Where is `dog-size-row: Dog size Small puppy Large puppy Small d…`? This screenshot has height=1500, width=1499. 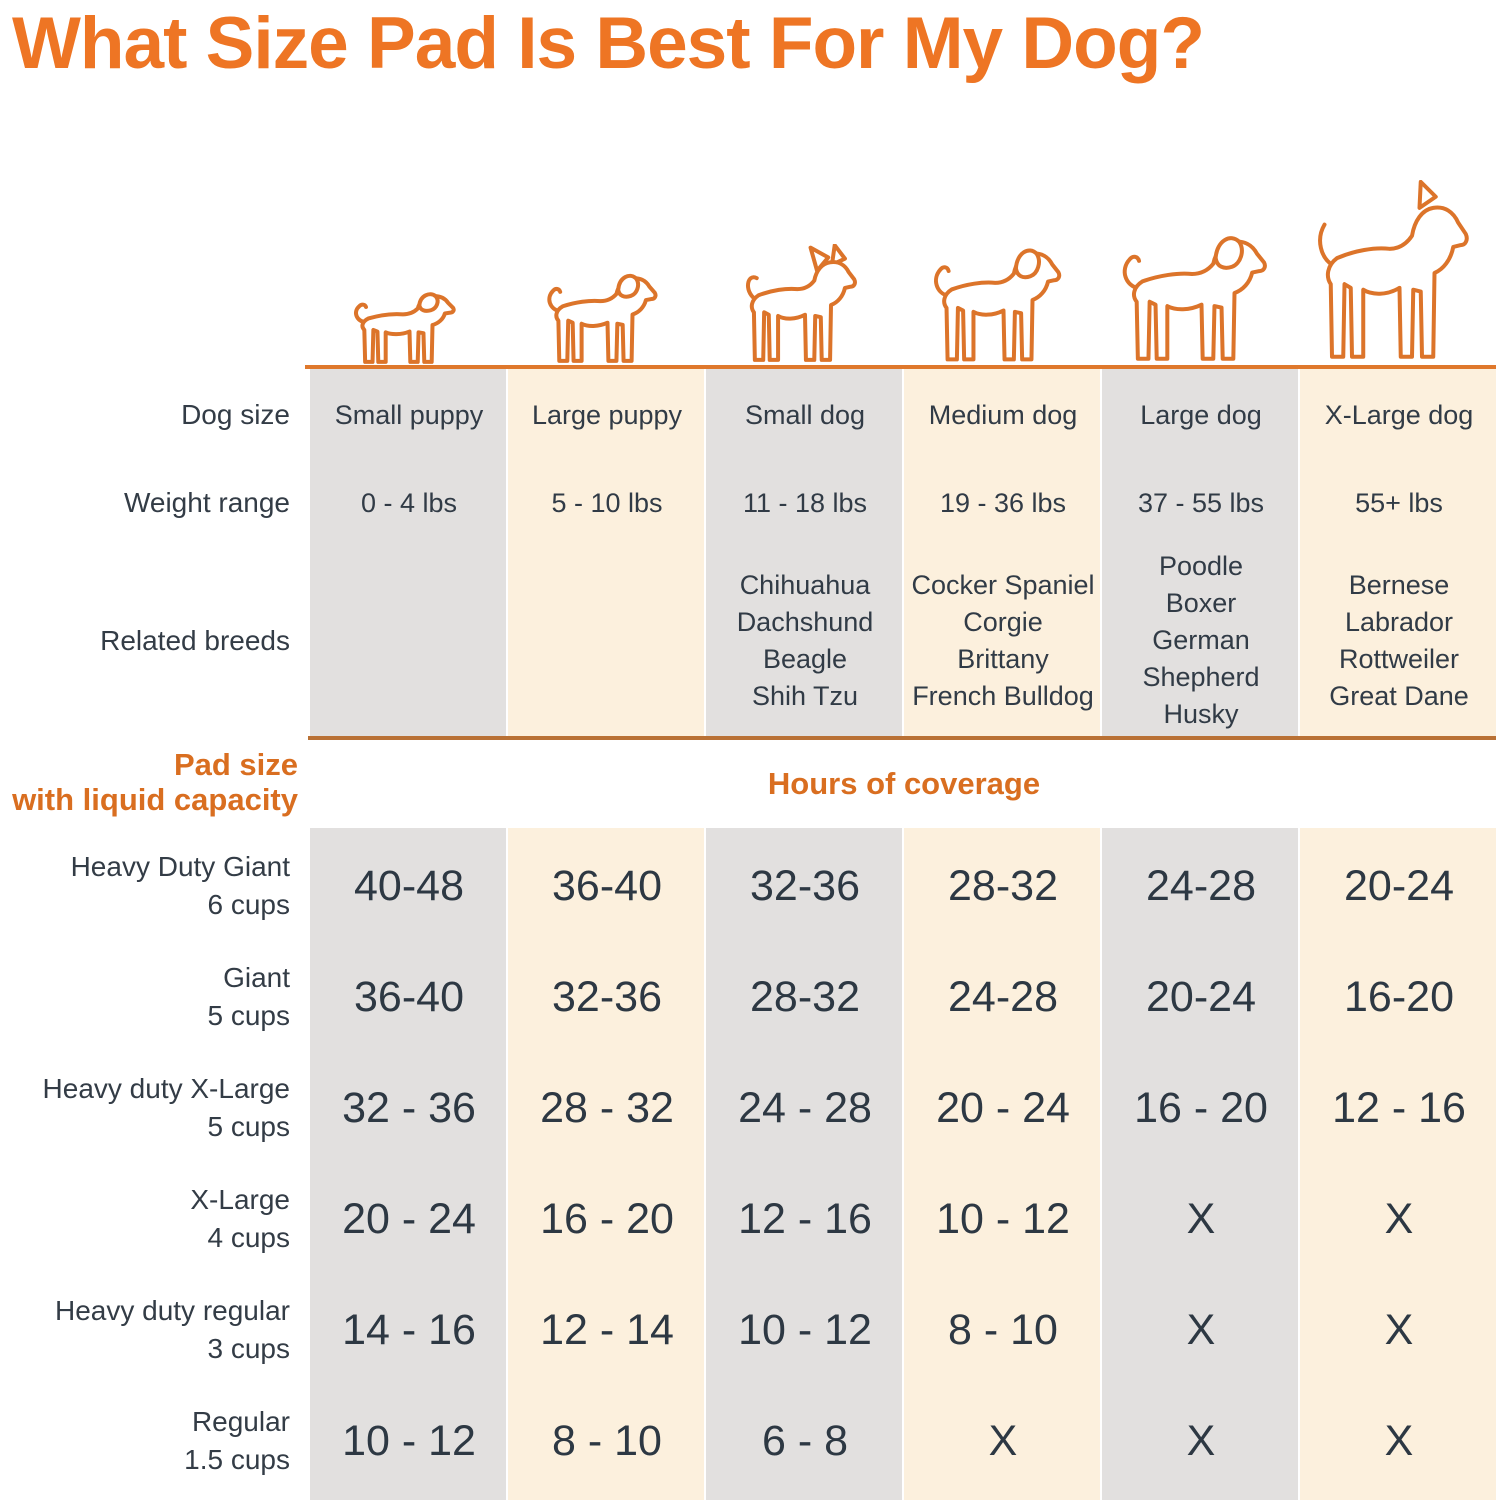 dog-size-row: Dog size Small puppy Large puppy Small d… is located at coordinates (749, 415).